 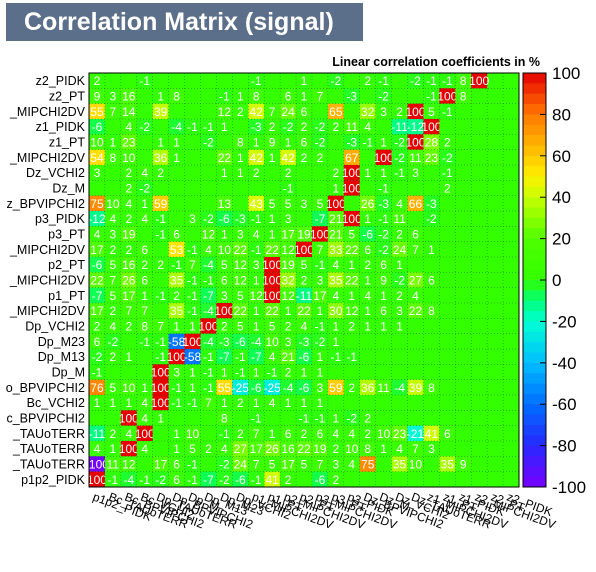 I want to click on y-tick-label: p3_PIDK, so click(x=60, y=219).